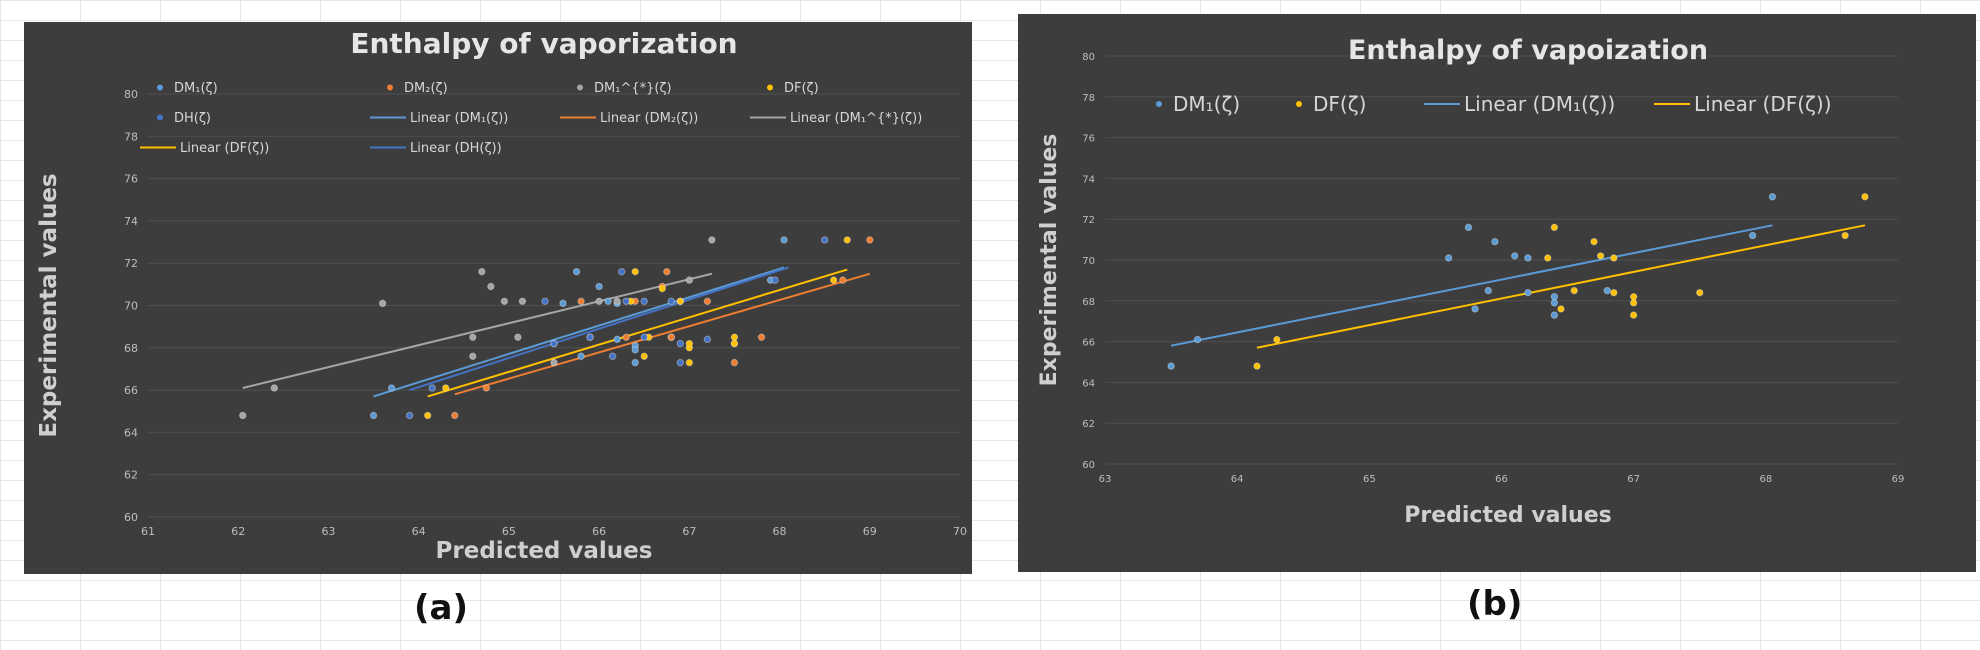 The image size is (1980, 650). What do you see at coordinates (1495, 604) in the screenshot?
I see `panel-label-b: (b)` at bounding box center [1495, 604].